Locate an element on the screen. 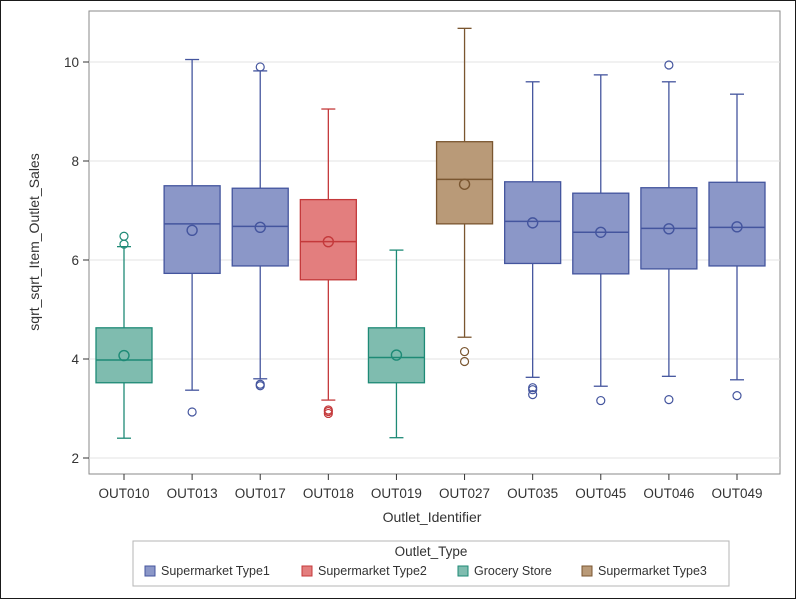 The height and width of the screenshot is (599, 796). box-out035 is located at coordinates (533, 240).